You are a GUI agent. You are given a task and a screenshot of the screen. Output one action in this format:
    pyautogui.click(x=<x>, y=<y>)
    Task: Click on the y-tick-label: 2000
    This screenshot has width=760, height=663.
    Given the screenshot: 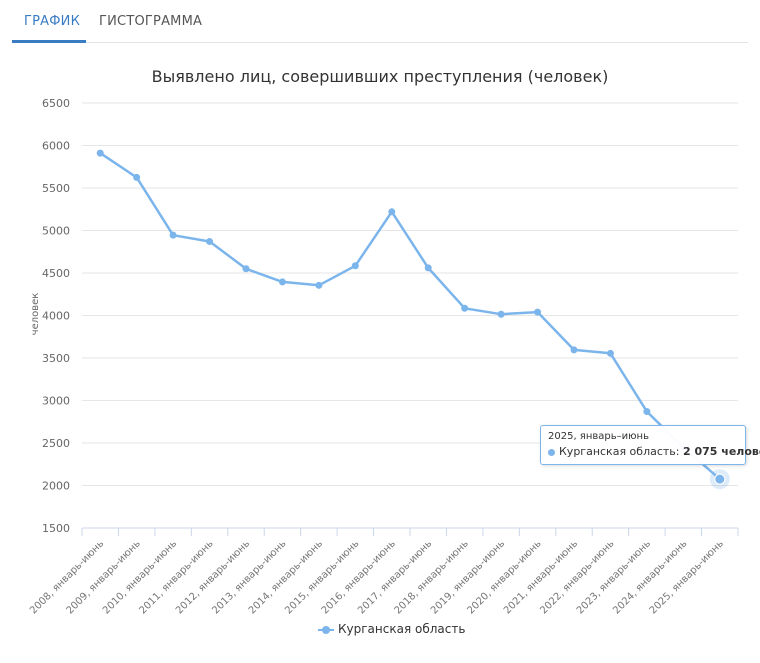 What is the action you would take?
    pyautogui.click(x=56, y=486)
    